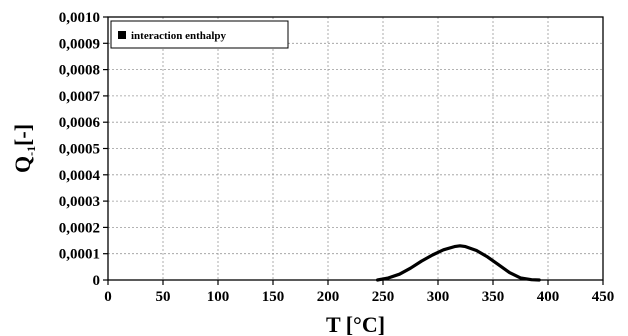 The height and width of the screenshot is (336, 628). What do you see at coordinates (79, 44) in the screenshot?
I see `y-tick-label: 0,0009` at bounding box center [79, 44].